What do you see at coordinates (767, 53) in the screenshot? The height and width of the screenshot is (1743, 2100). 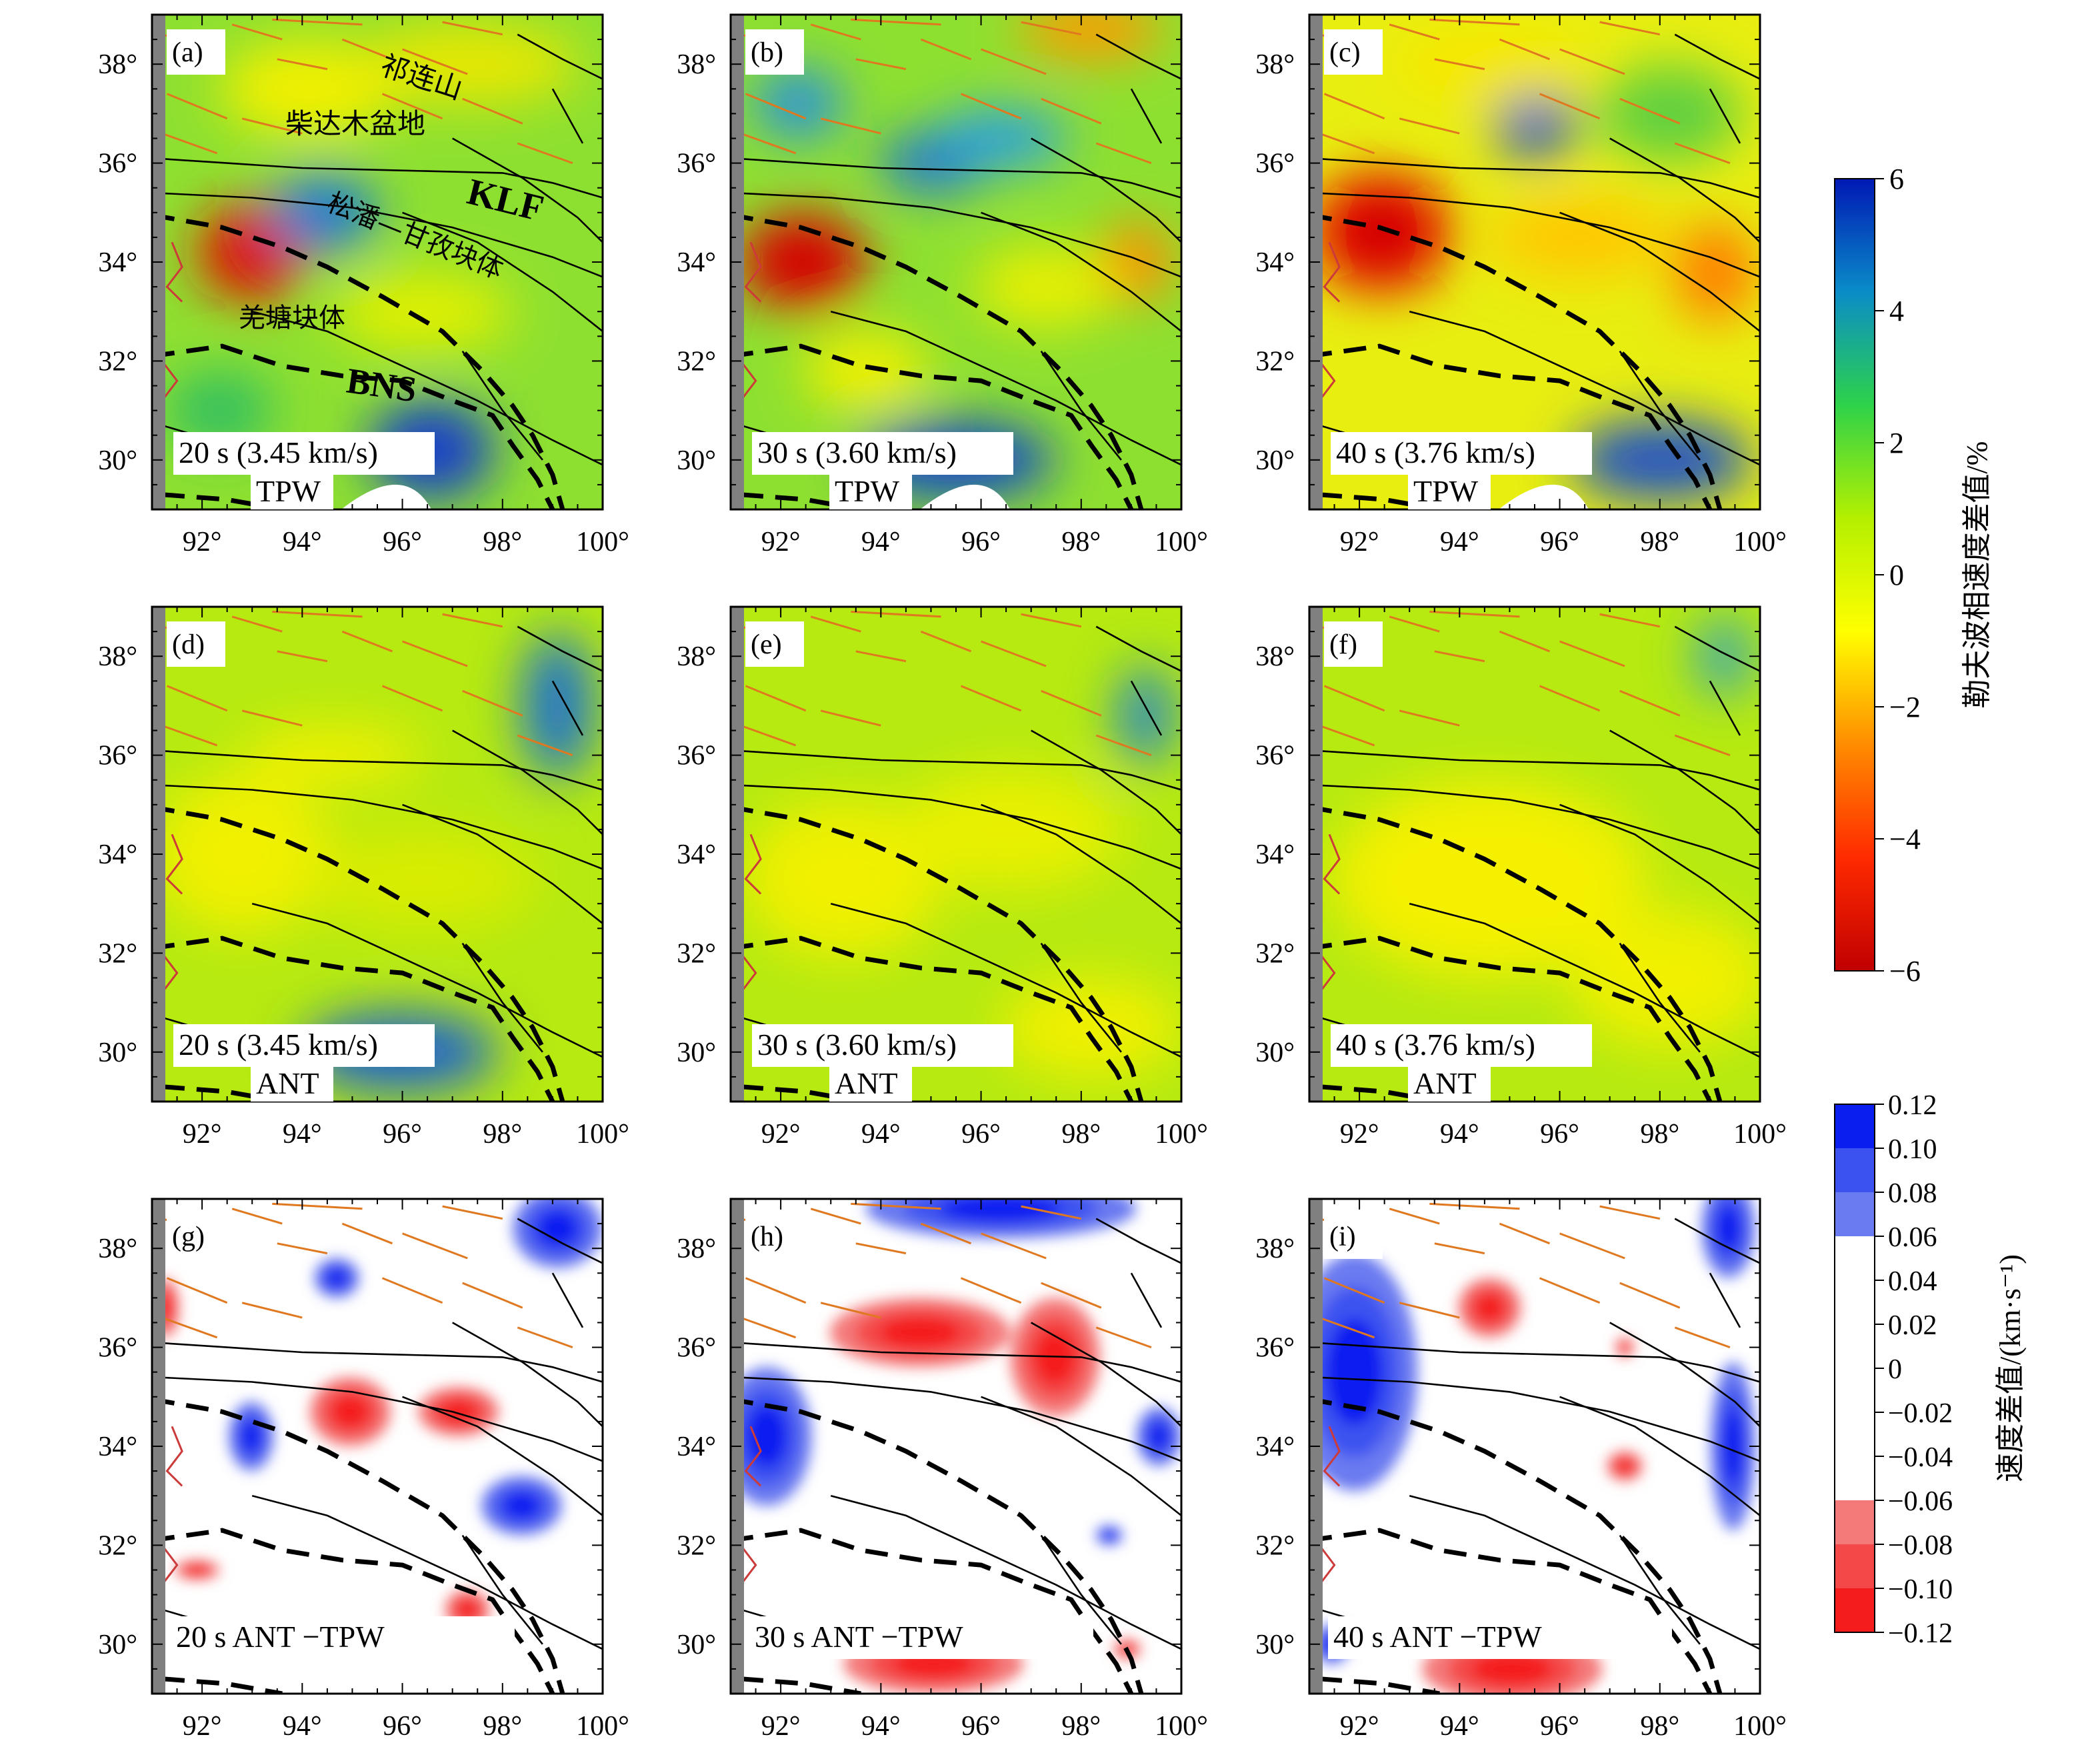 I see `panel-tag: (b)` at bounding box center [767, 53].